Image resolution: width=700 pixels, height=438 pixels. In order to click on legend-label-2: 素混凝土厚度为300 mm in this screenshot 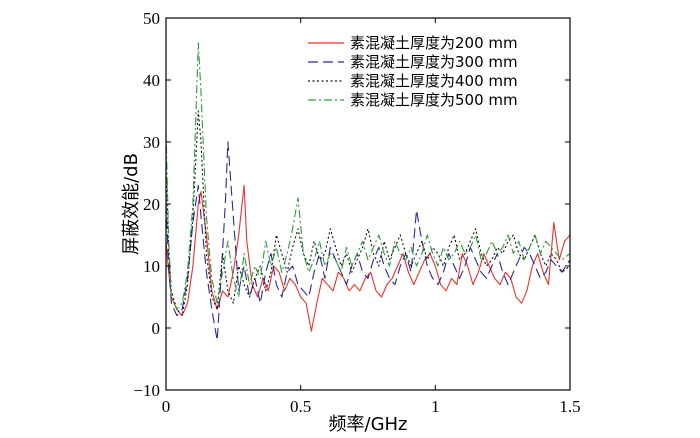, I will do `click(434, 62)`.